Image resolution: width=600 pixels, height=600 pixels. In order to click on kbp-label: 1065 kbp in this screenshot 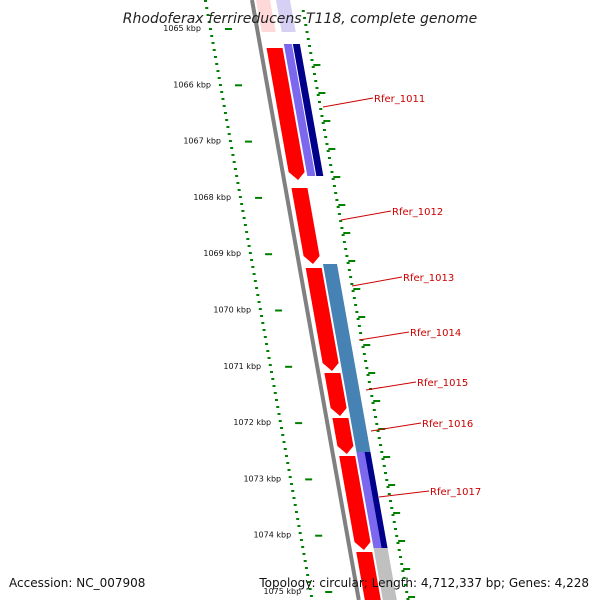, I will do `click(182, 28)`.